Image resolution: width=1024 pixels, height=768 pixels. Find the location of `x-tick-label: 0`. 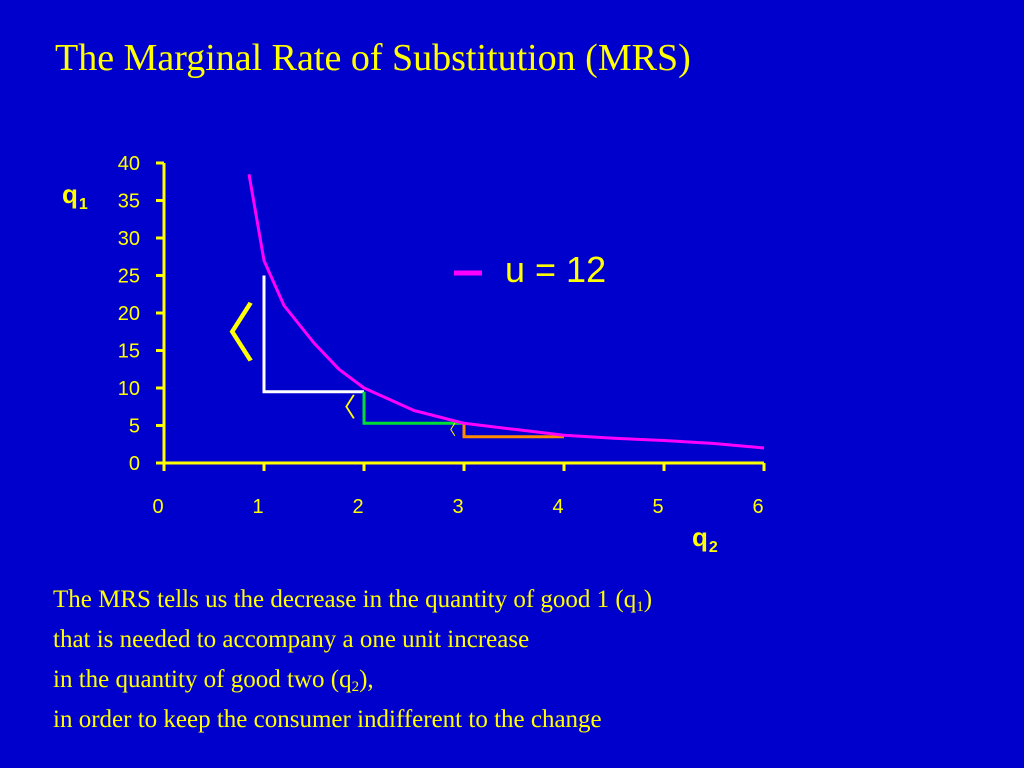

x-tick-label: 0 is located at coordinates (157, 507).